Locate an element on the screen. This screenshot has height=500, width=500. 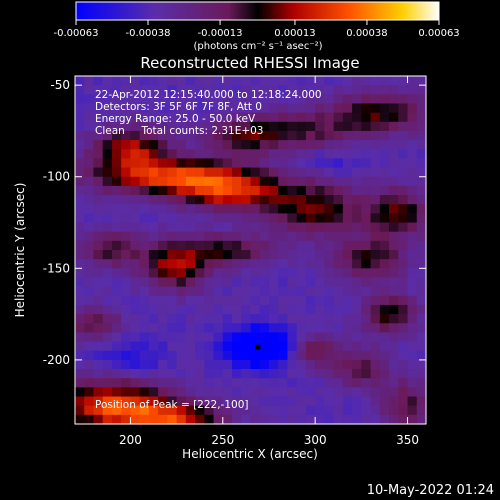
peak-marker is located at coordinates (258, 347).